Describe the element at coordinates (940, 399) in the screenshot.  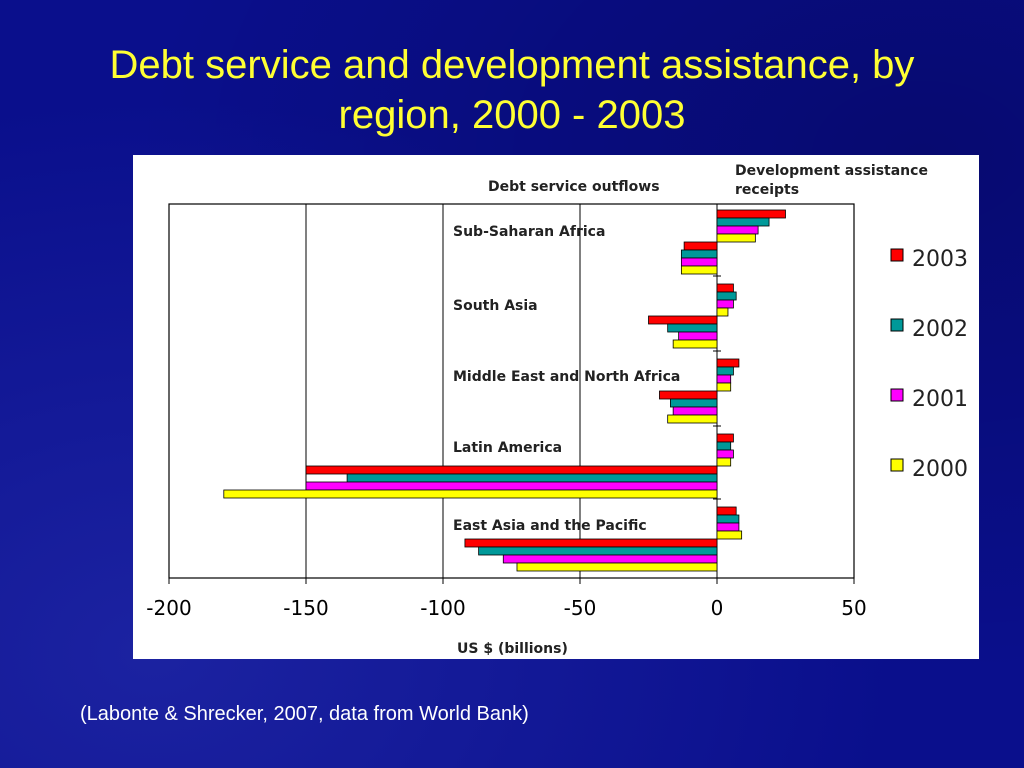
I see `legend-label-2001: 2001` at that location.